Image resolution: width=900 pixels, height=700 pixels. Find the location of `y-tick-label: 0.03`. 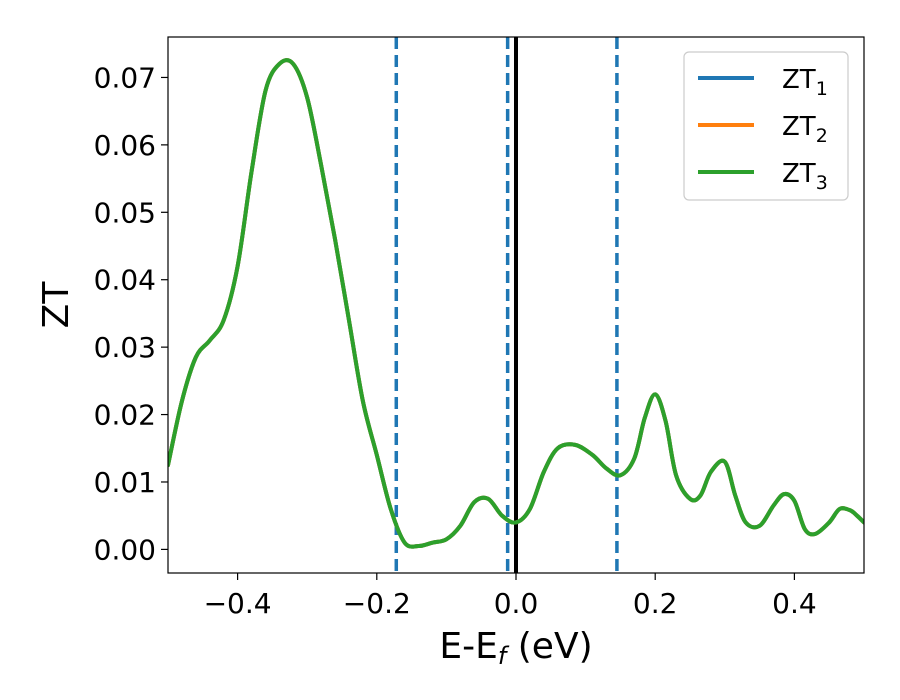

y-tick-label: 0.03 is located at coordinates (125, 347).